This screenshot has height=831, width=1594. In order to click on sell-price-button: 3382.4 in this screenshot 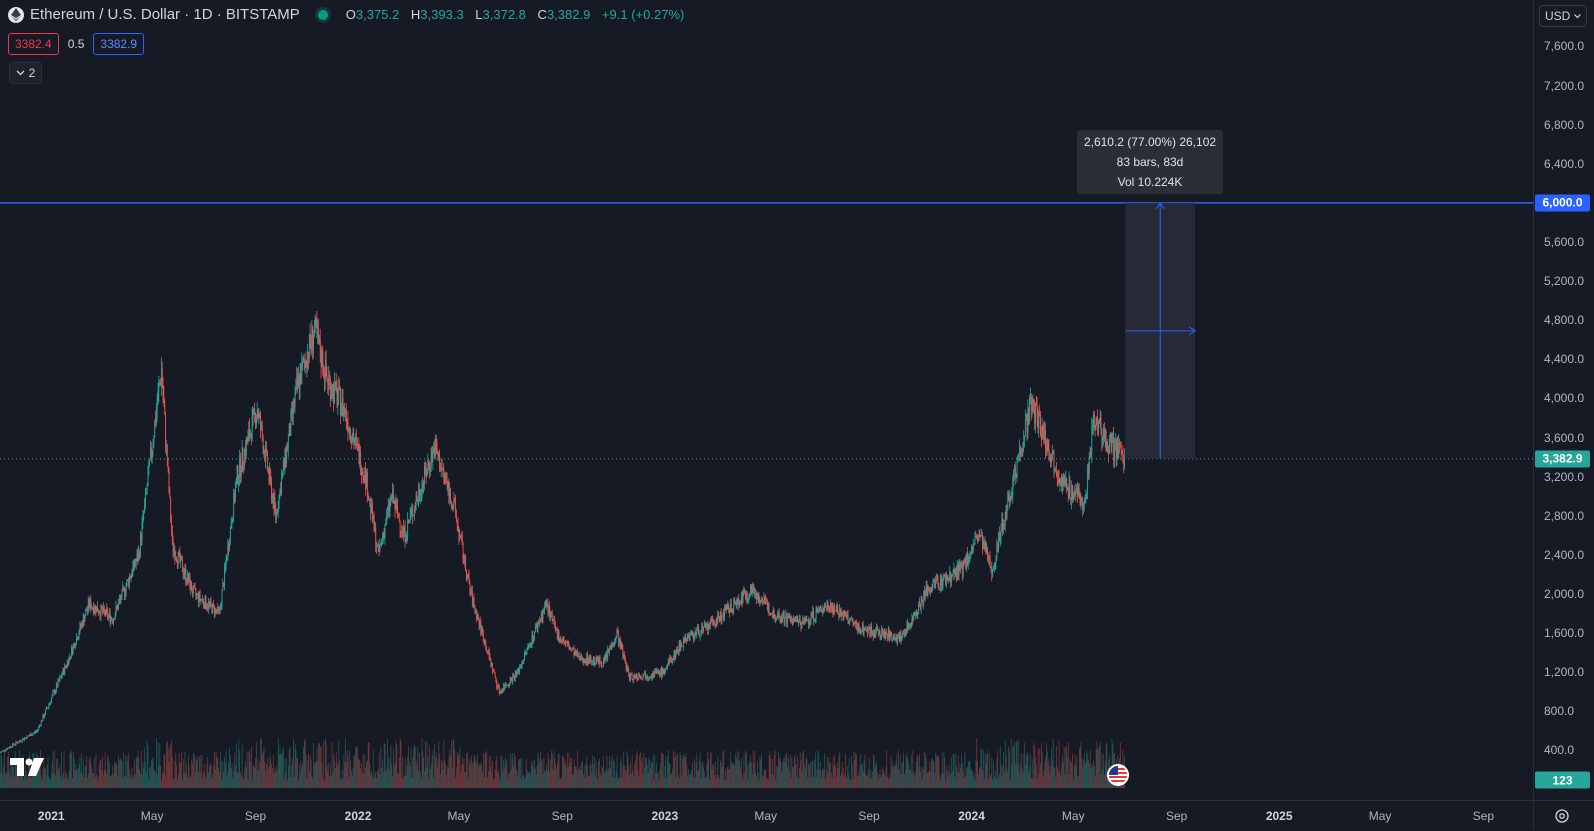, I will do `click(33, 44)`.